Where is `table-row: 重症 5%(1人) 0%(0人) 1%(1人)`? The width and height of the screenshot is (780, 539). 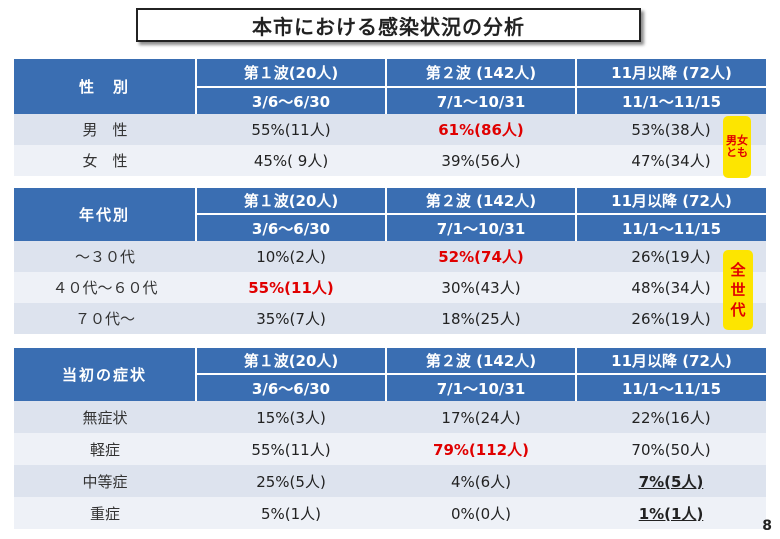 table-row: 重症 5%(1人) 0%(0人) 1%(1人) is located at coordinates (390, 513).